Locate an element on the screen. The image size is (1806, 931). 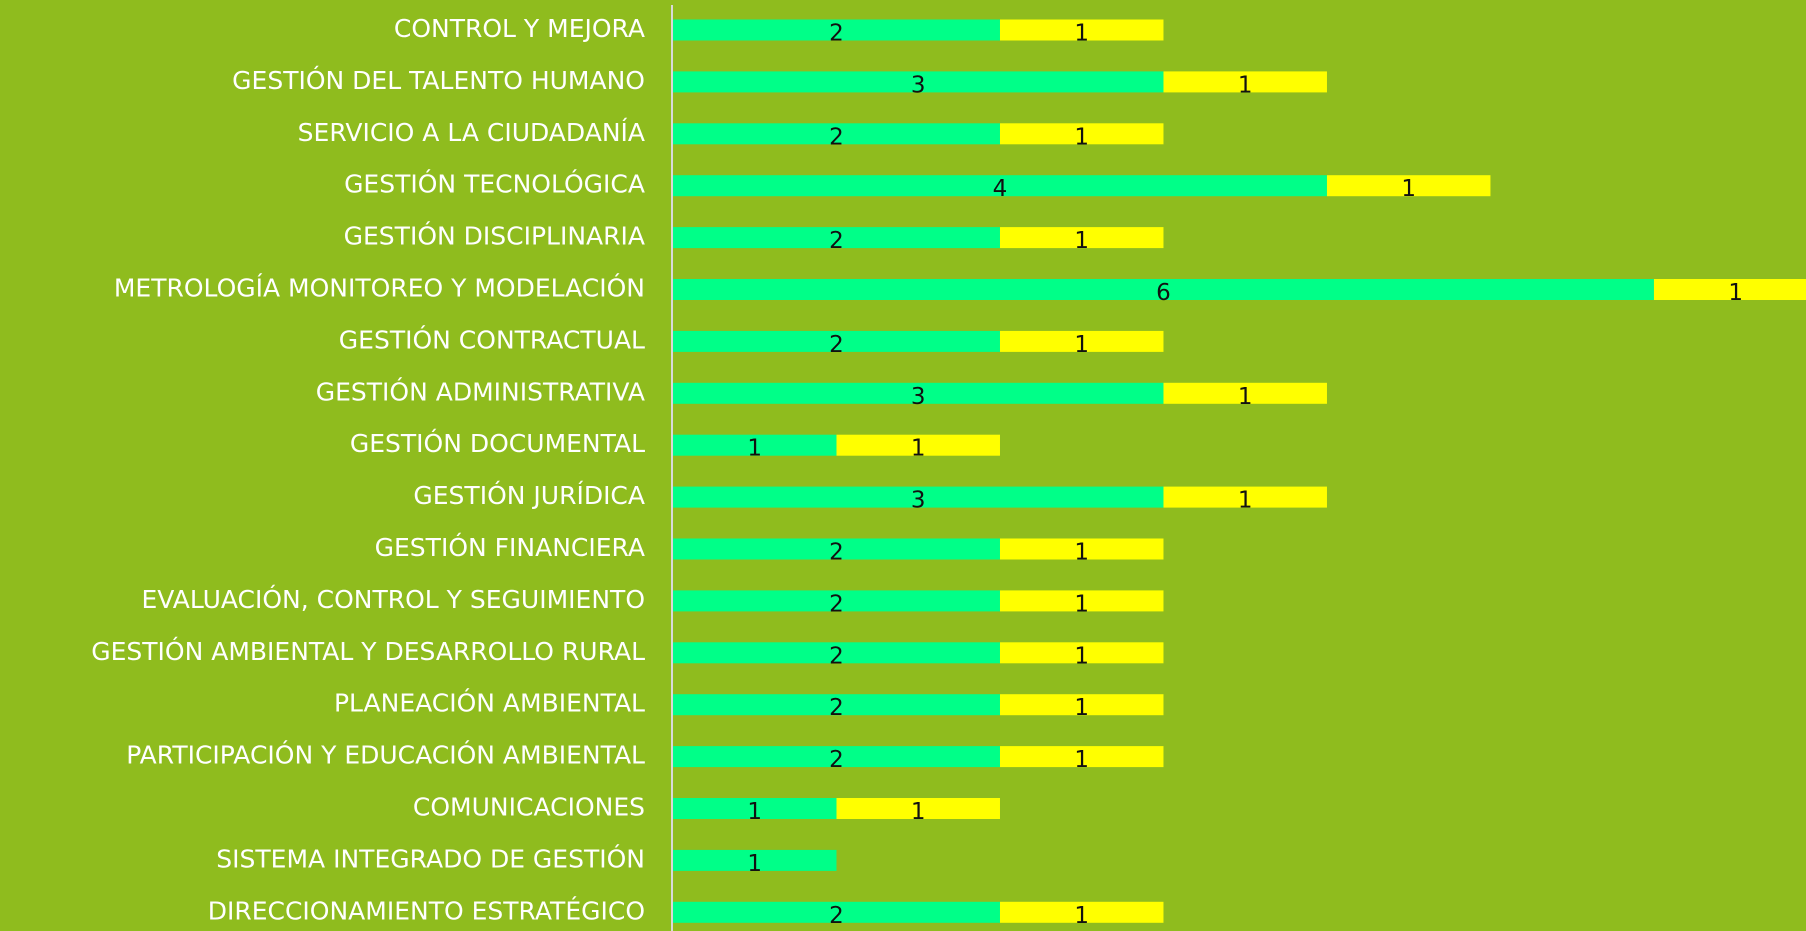
category-label: SISTEMA INTEGRADO DE GESTIÓN is located at coordinates (430, 858).